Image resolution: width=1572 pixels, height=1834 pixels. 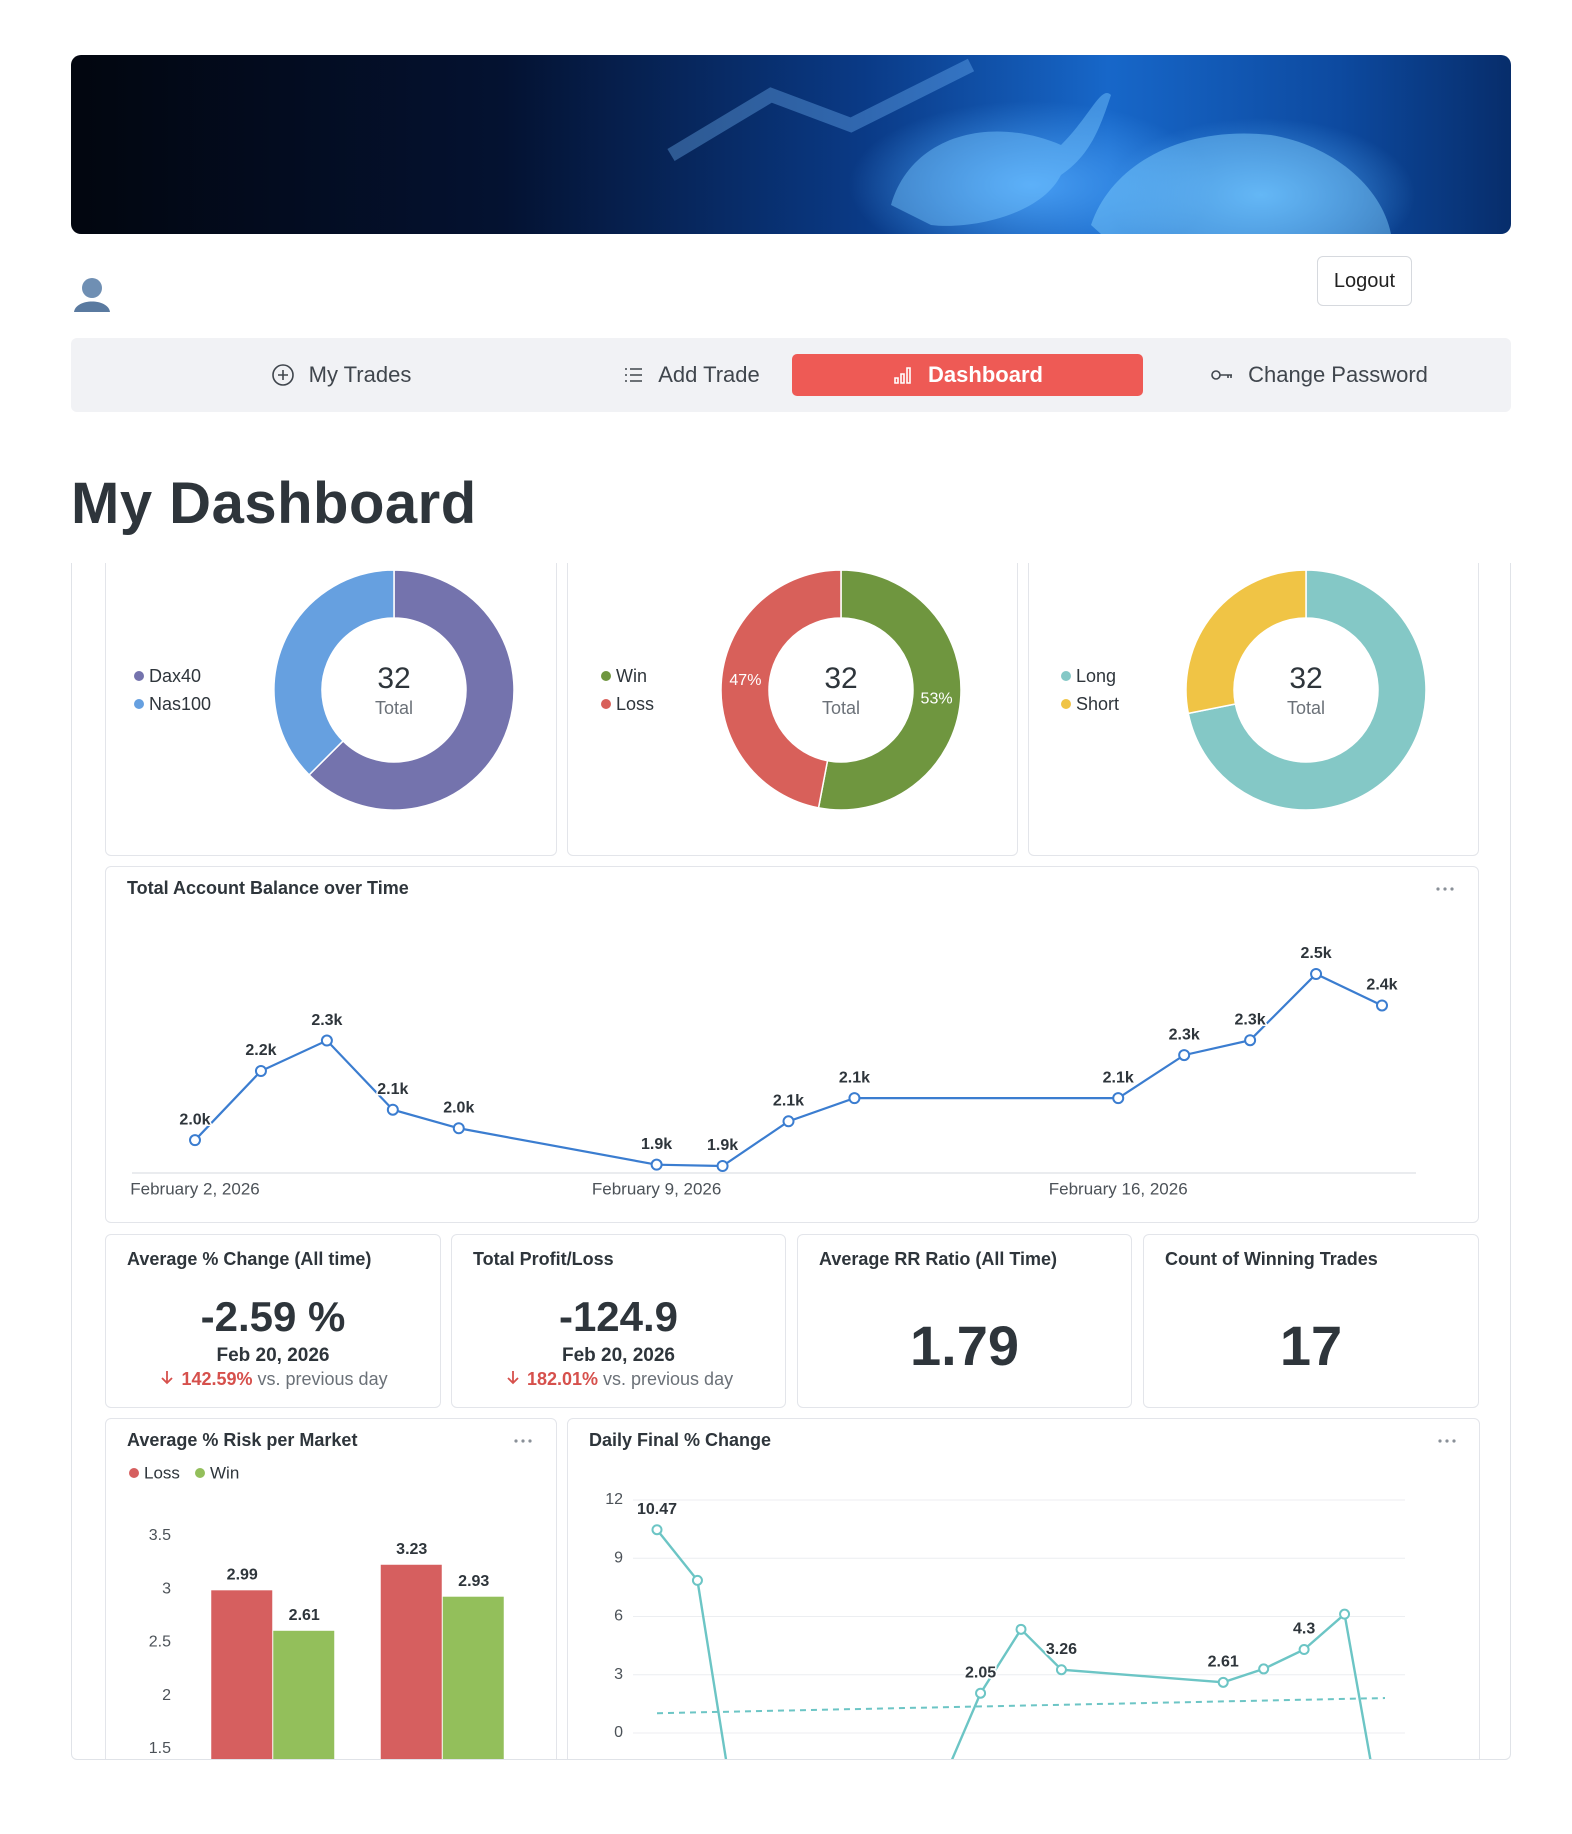 I want to click on y-tick-label: 3.5, so click(x=160, y=1535).